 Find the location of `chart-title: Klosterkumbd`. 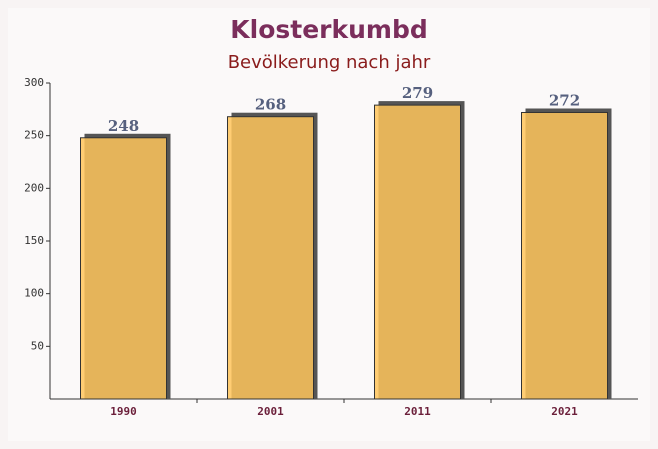

chart-title: Klosterkumbd is located at coordinates (329, 29).